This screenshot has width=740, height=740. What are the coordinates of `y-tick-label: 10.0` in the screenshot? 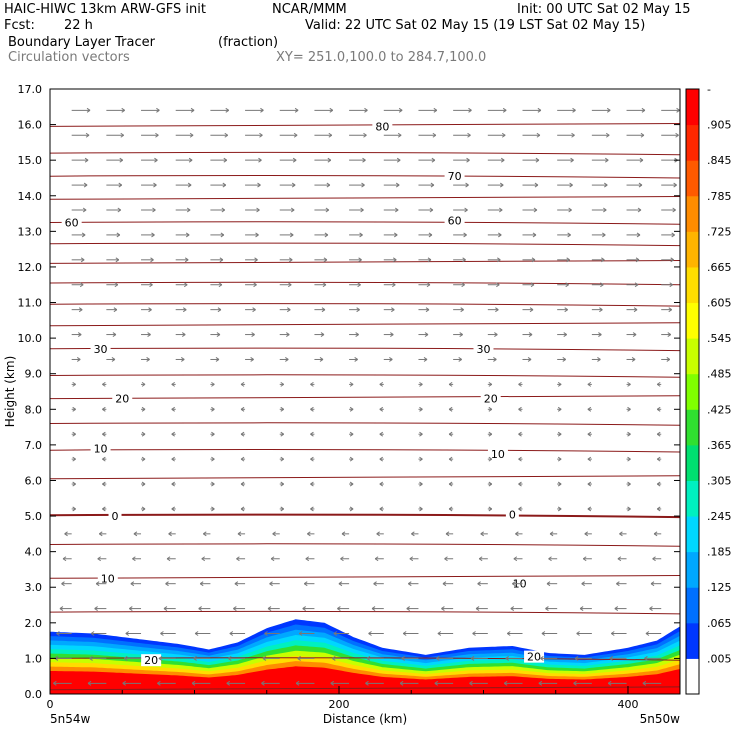 It's located at (30, 338).